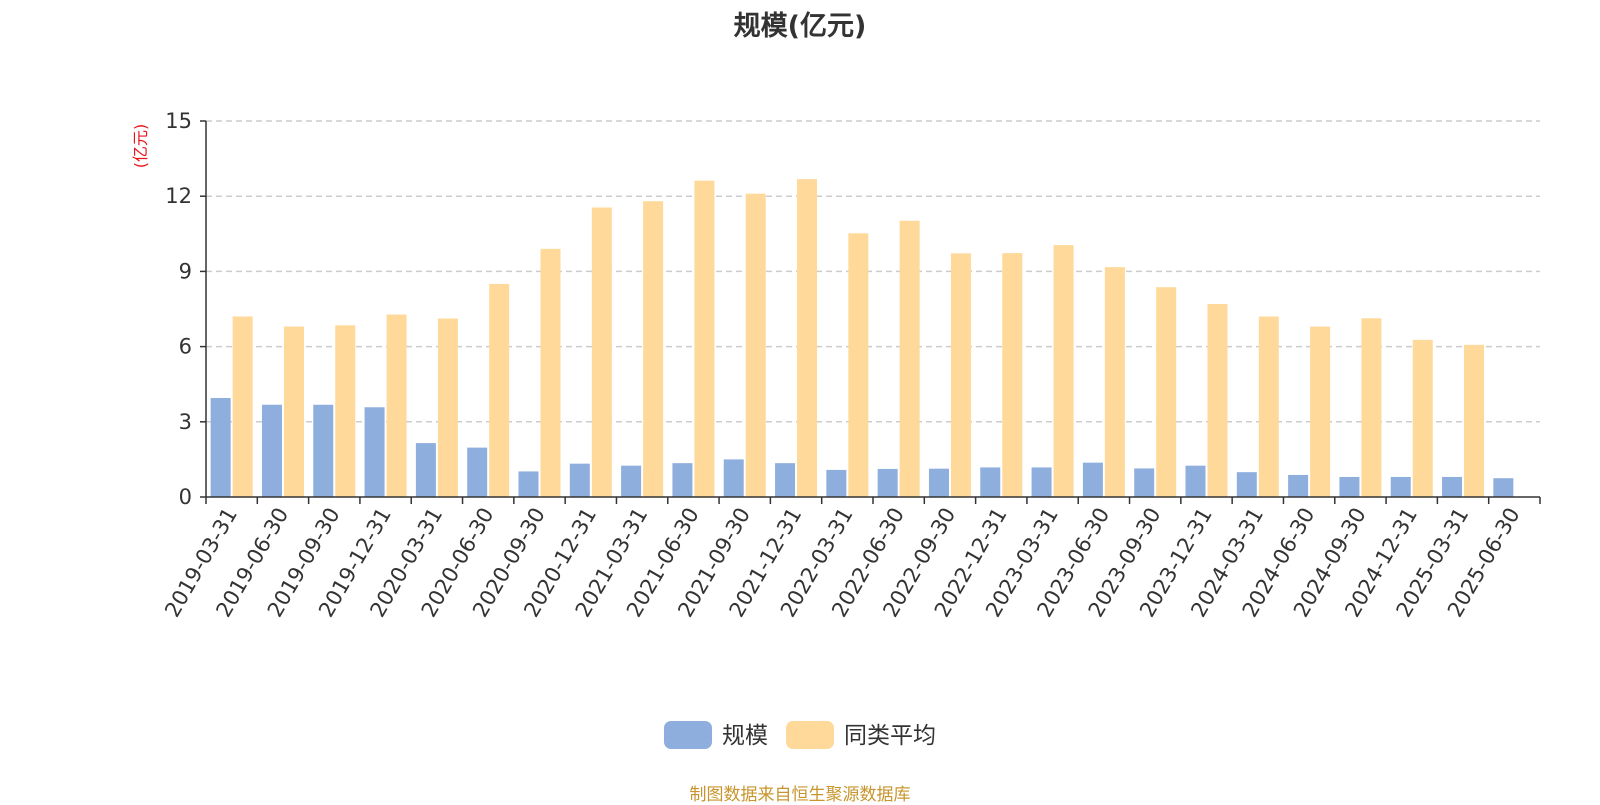 Image resolution: width=1600 pixels, height=805 pixels. I want to click on y-axis-unit-label: (亿元), so click(140, 146).